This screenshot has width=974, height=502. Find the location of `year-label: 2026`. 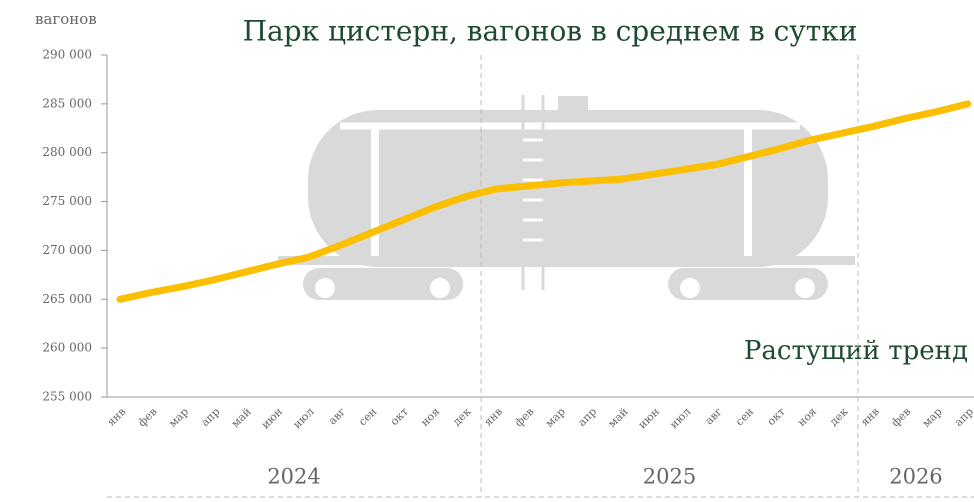

year-label: 2026 is located at coordinates (915, 477).